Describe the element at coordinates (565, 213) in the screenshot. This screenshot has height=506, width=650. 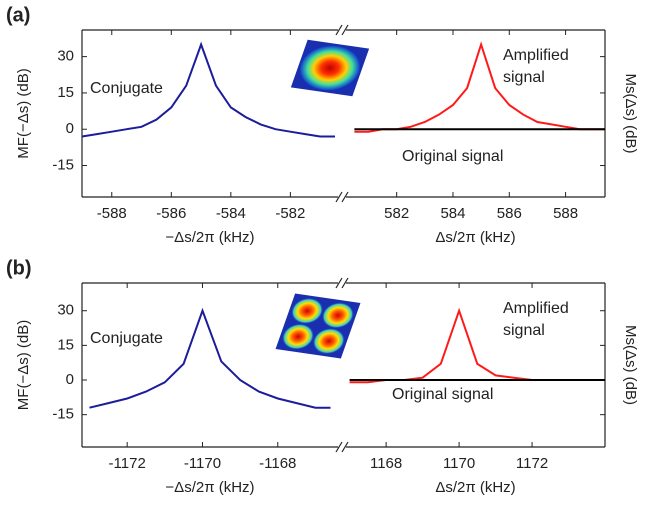
I see `x-tick-label: 588` at that location.